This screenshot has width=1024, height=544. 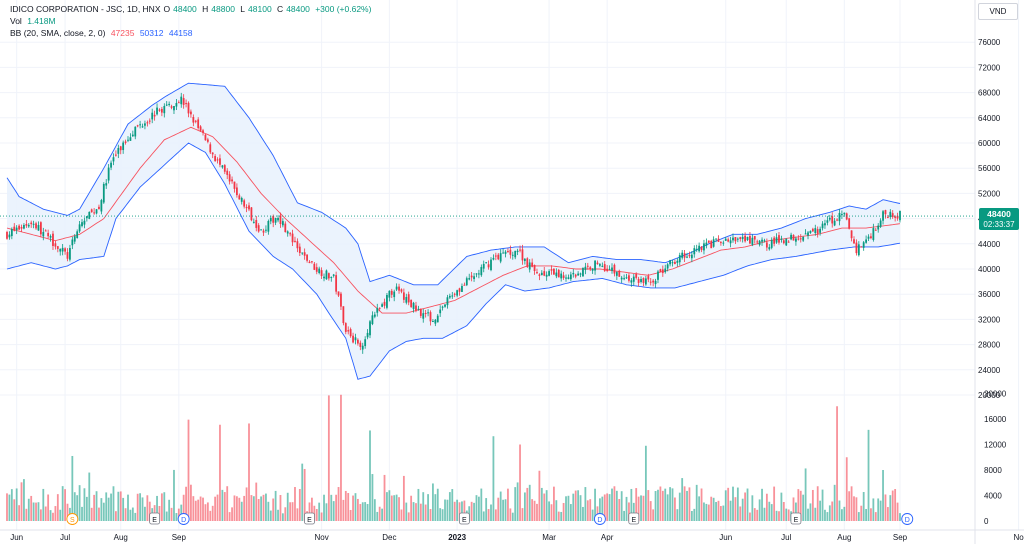 I want to click on time-tick-label: Sep, so click(x=900, y=537).